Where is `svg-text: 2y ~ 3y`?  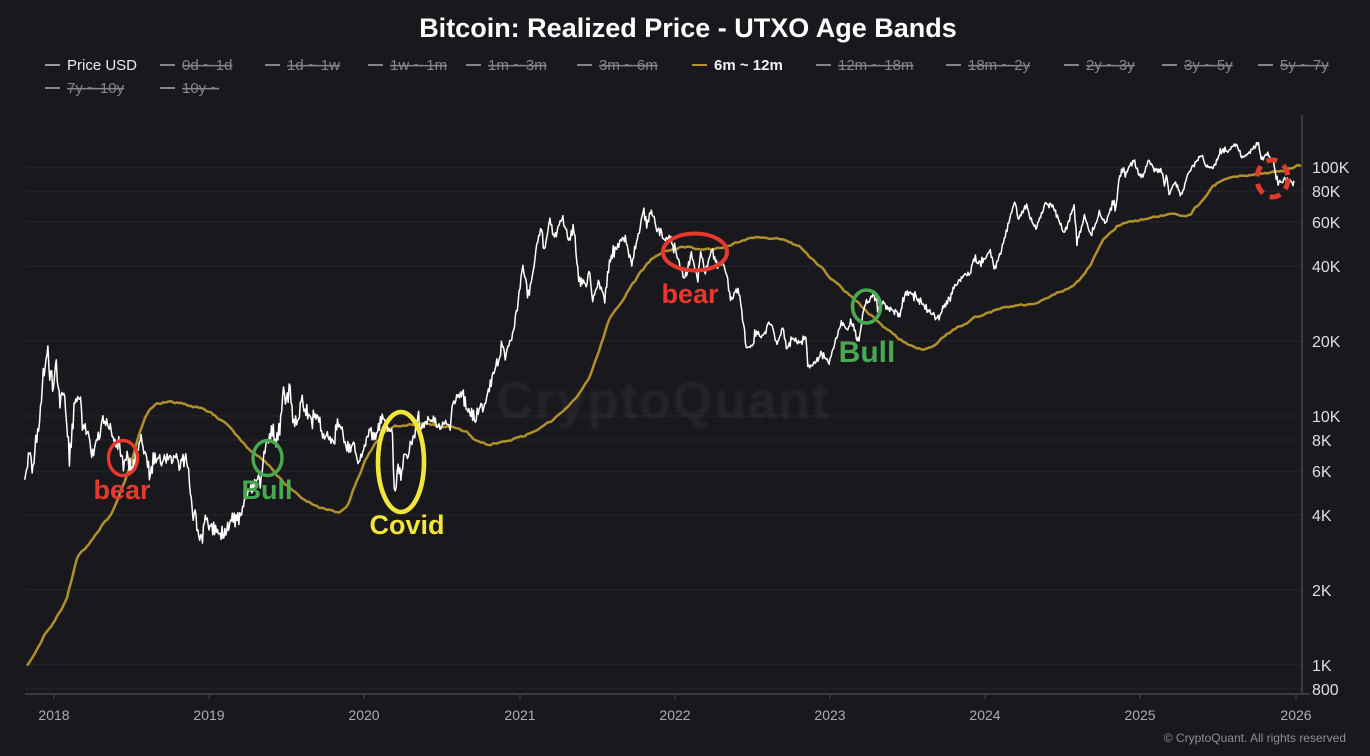 svg-text: 2y ~ 3y is located at coordinates (1110, 65).